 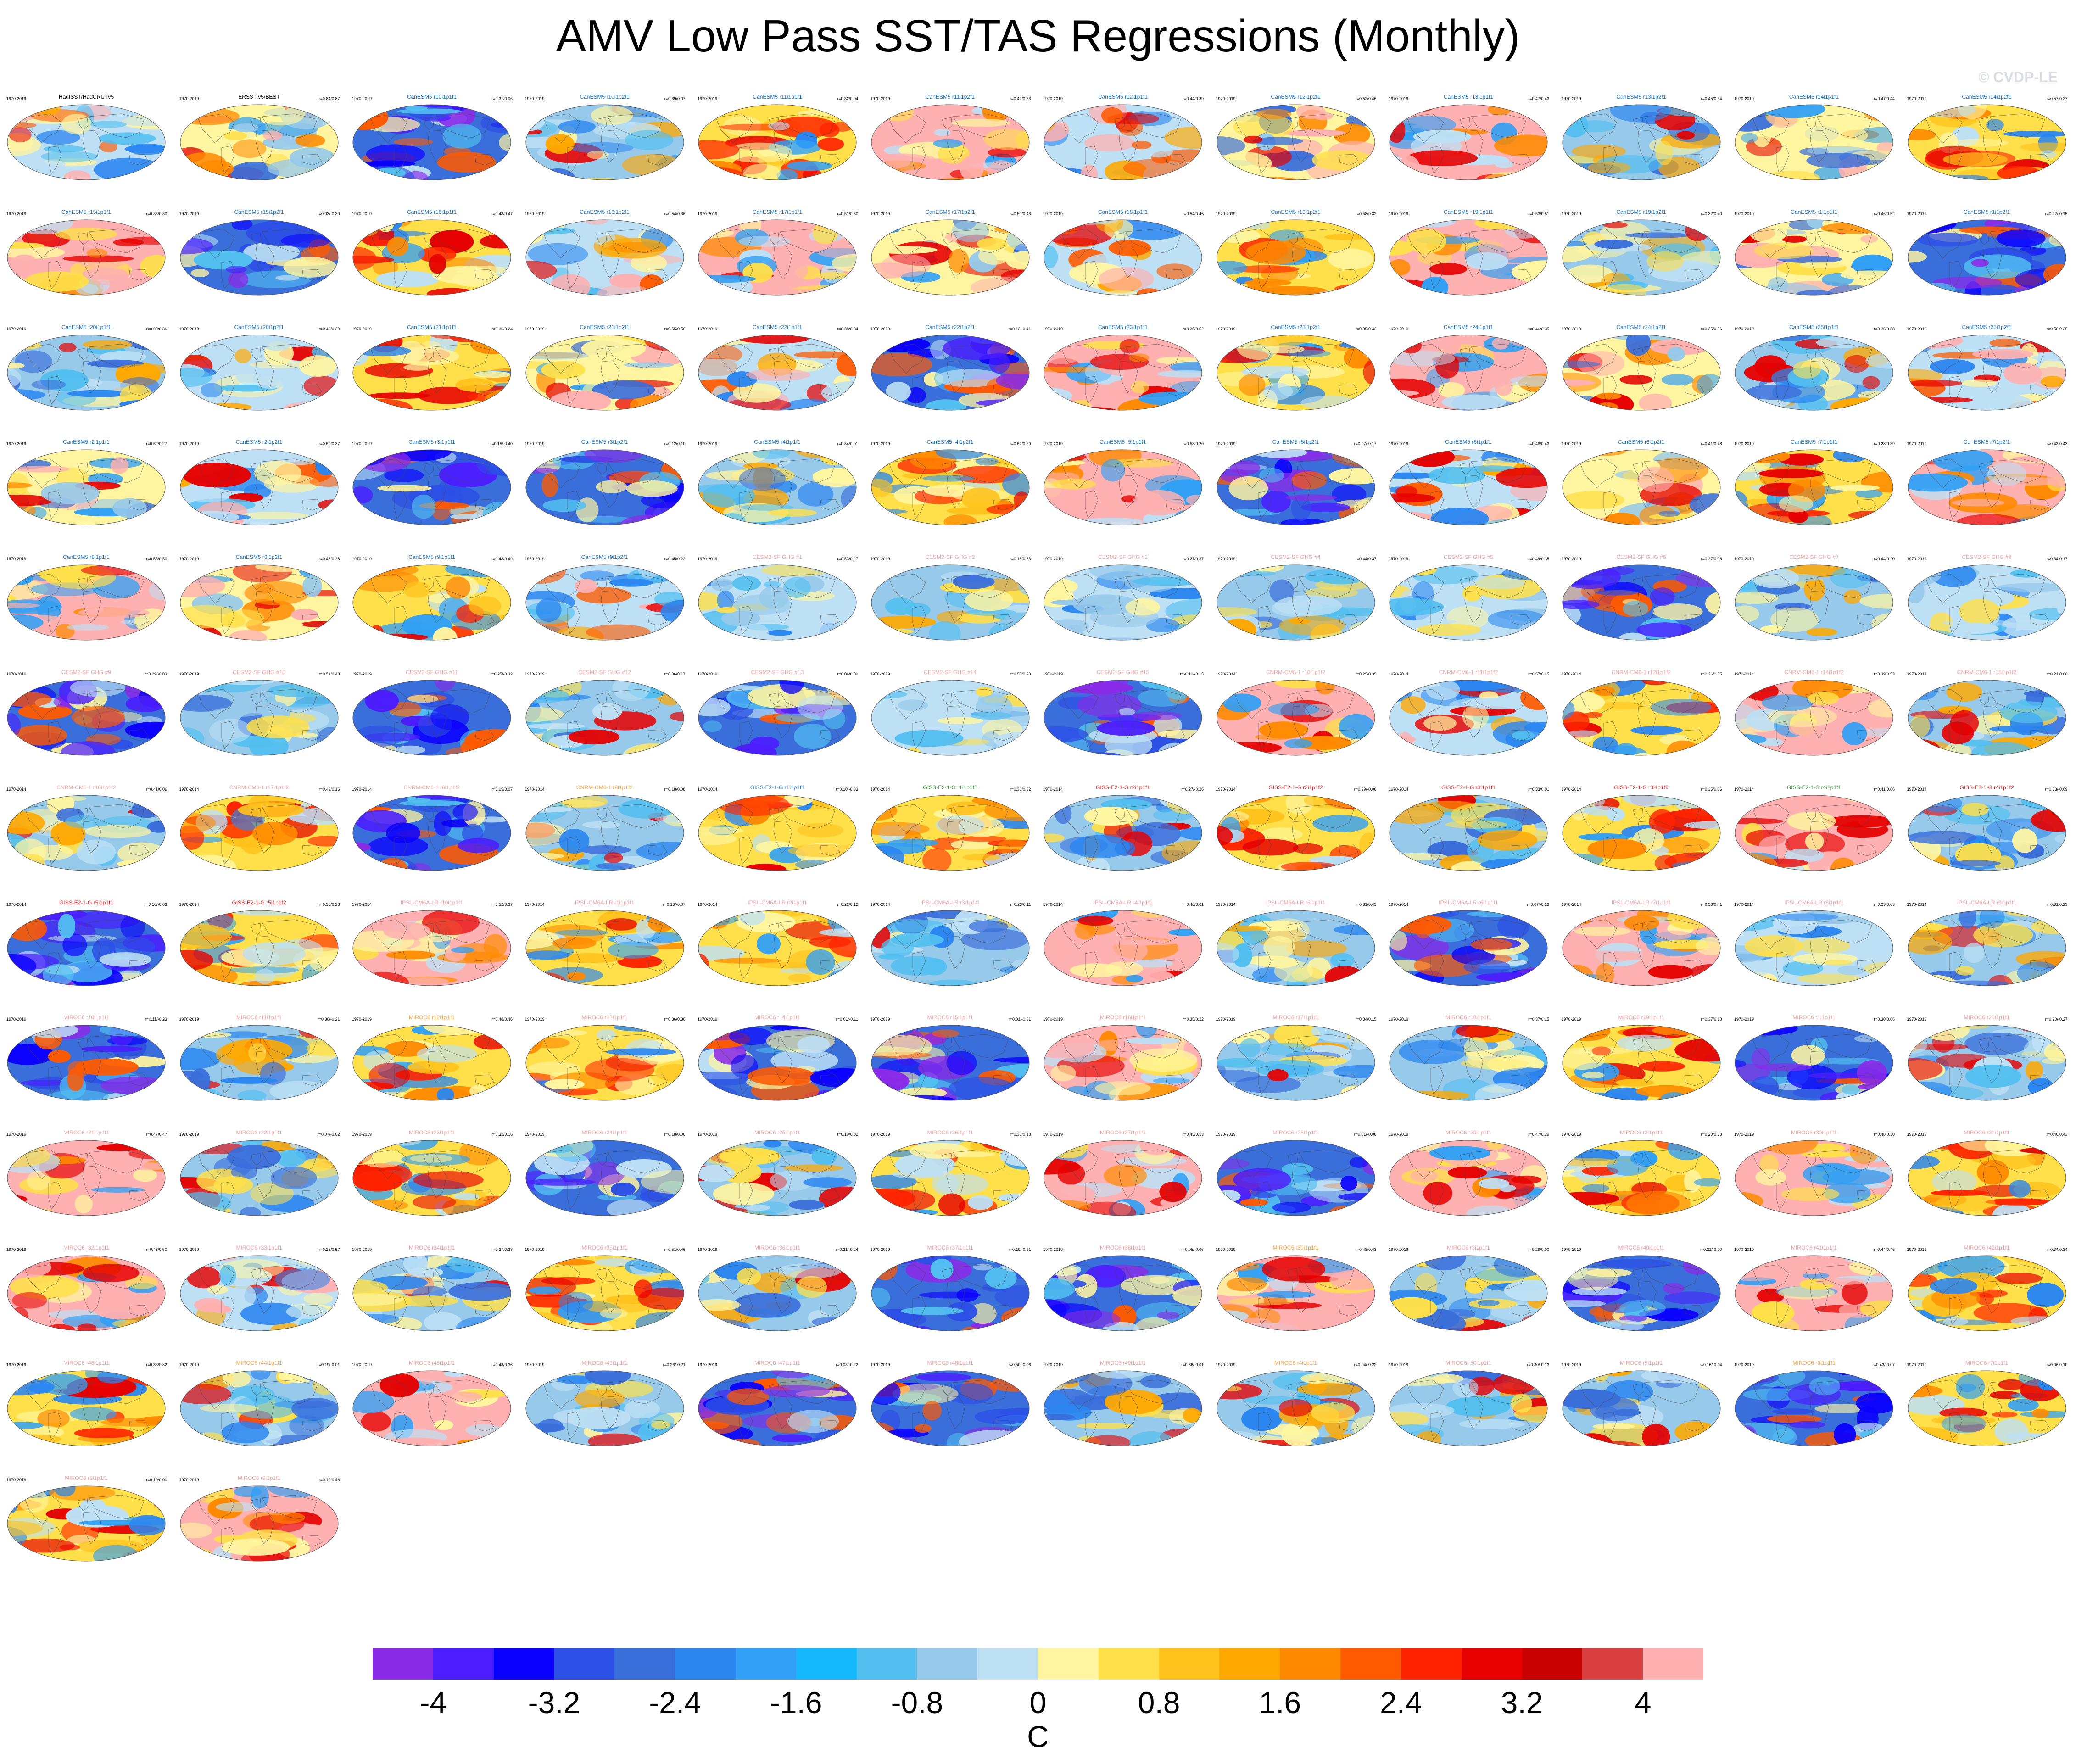 I want to click on panel-title: CanESM5 r17i1p2f1, so click(x=950, y=211).